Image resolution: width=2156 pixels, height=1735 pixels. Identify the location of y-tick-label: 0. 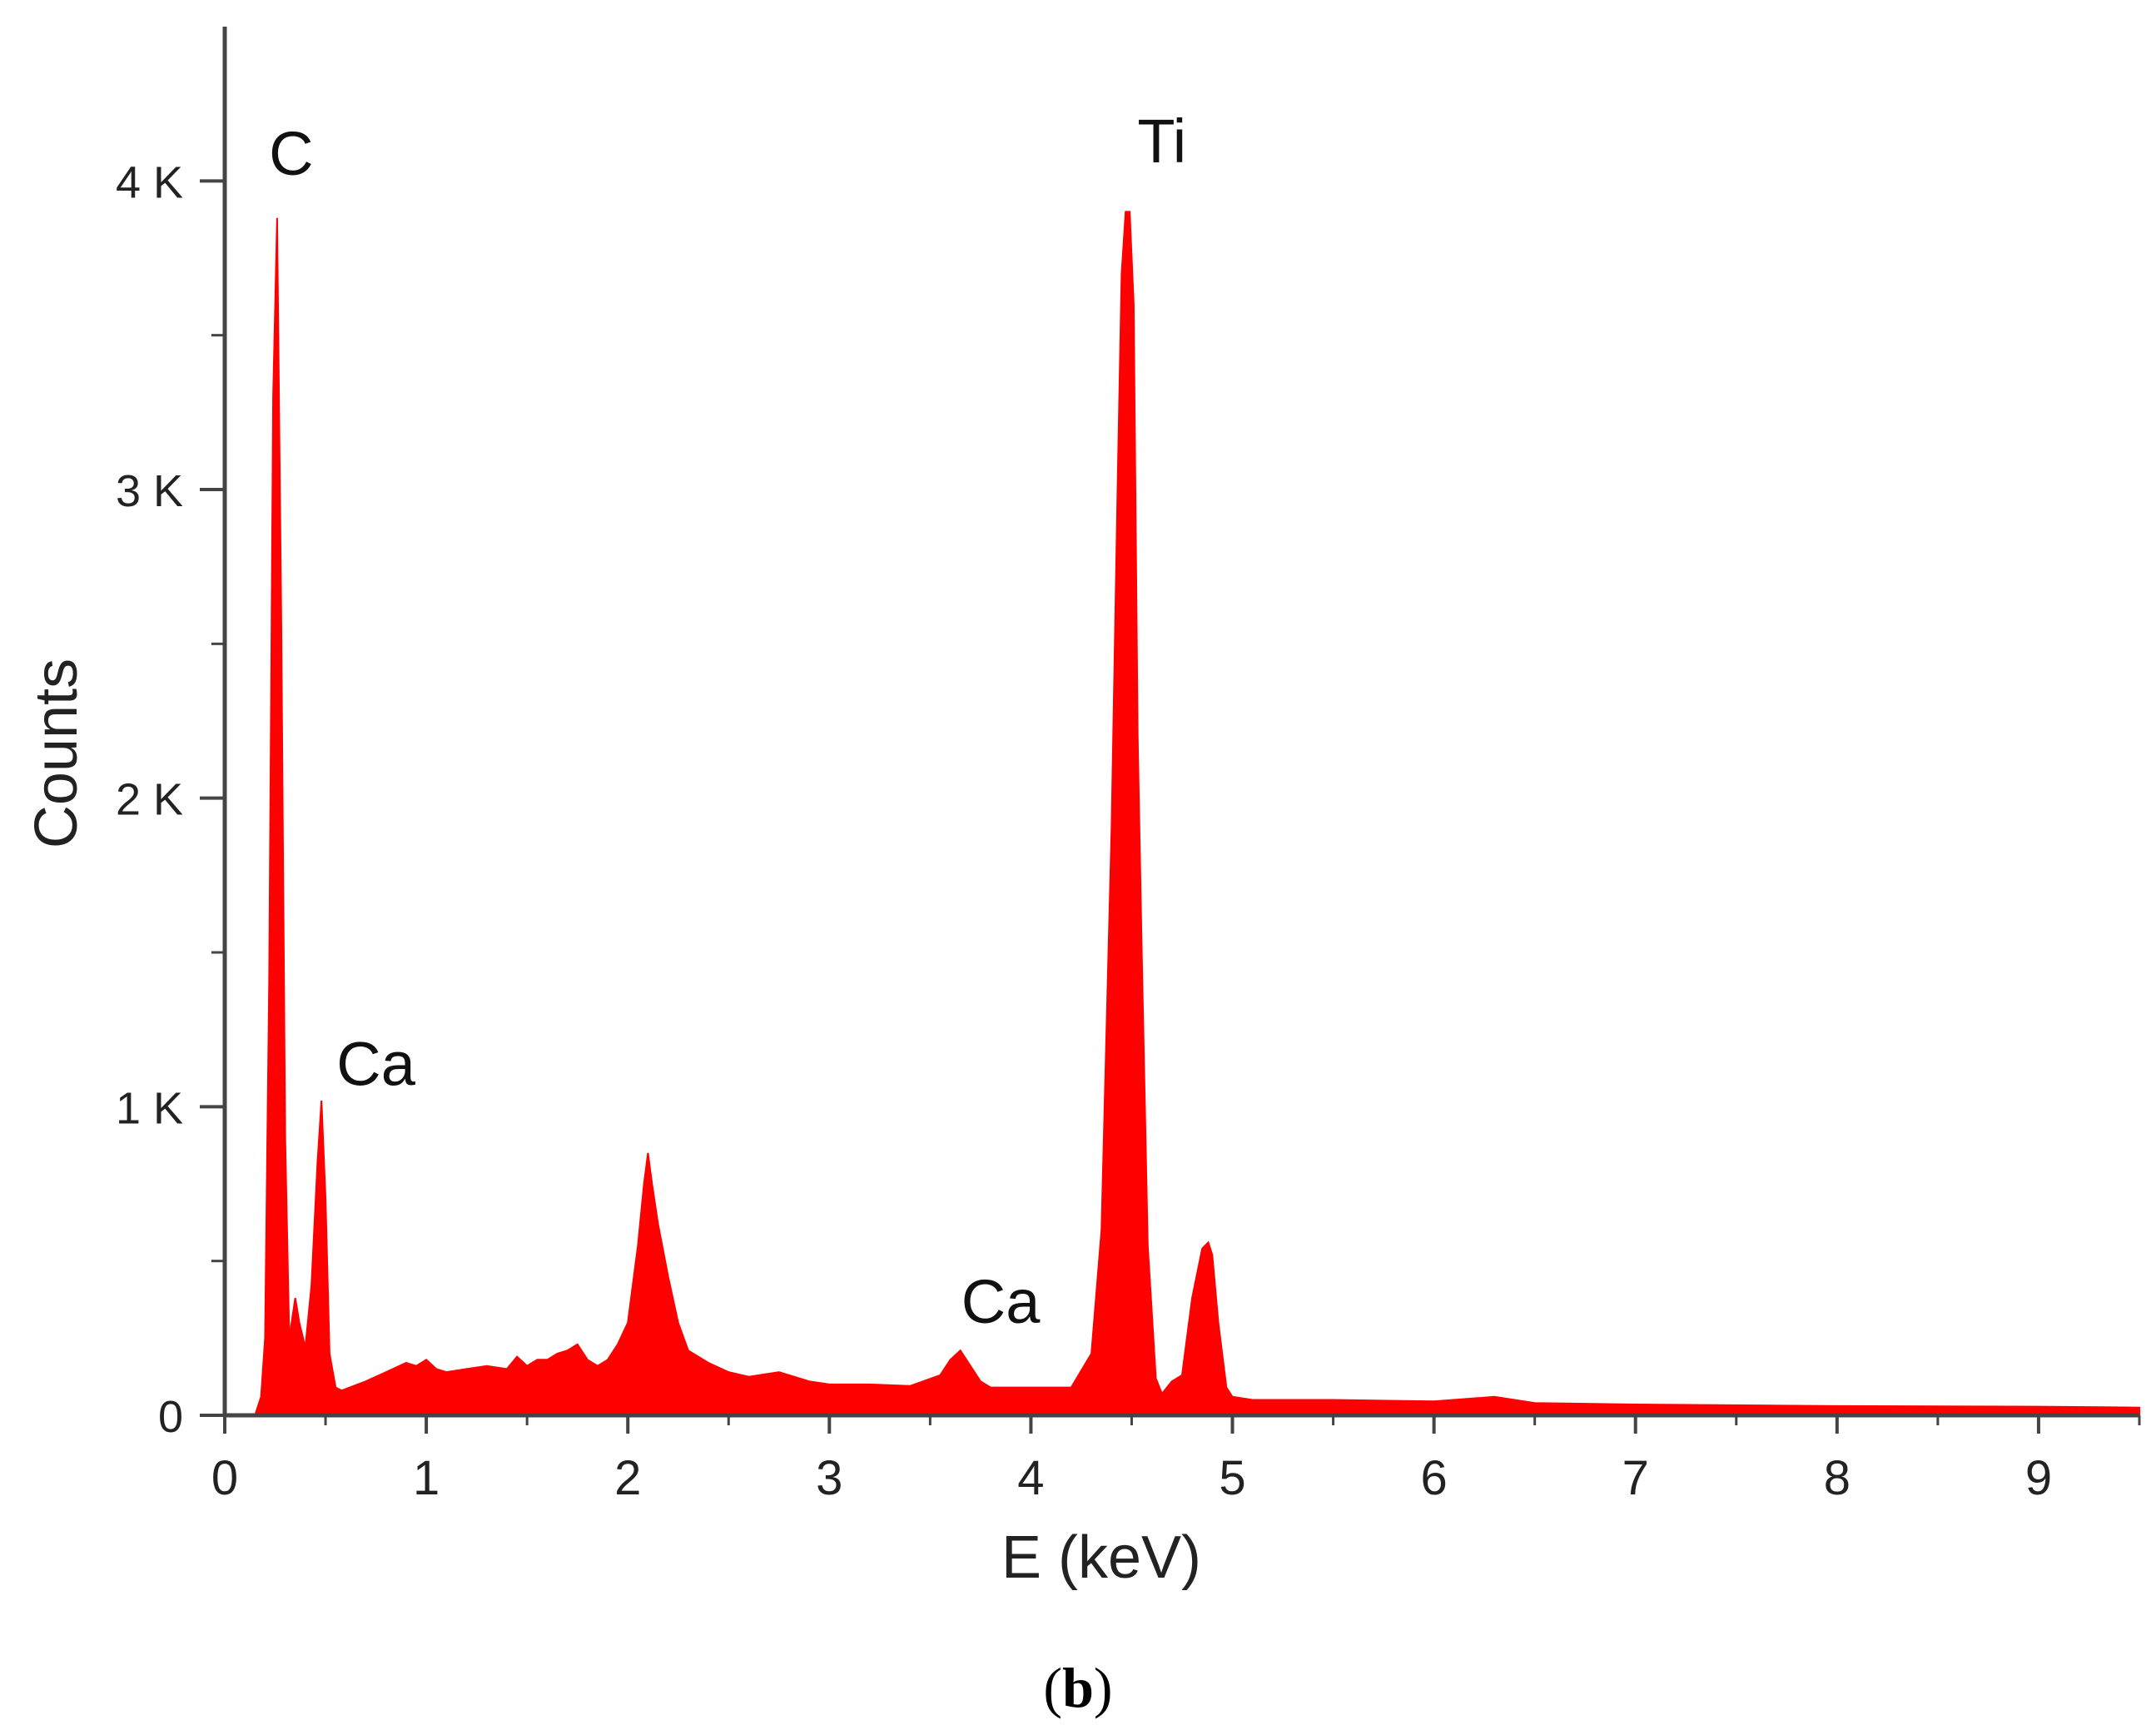
(171, 1417).